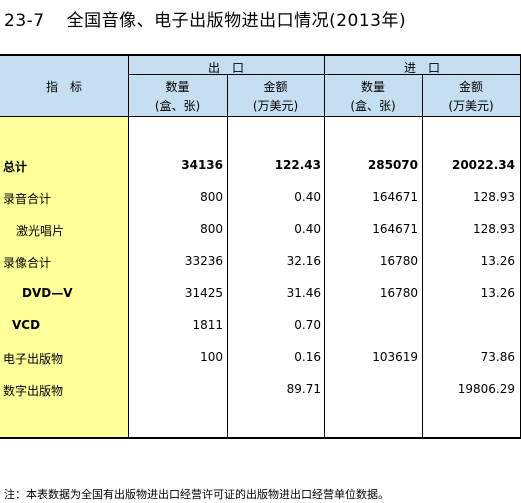 This screenshot has height=503, width=521. I want to click on table-row: VCD 1811 0.70, so click(260, 328).